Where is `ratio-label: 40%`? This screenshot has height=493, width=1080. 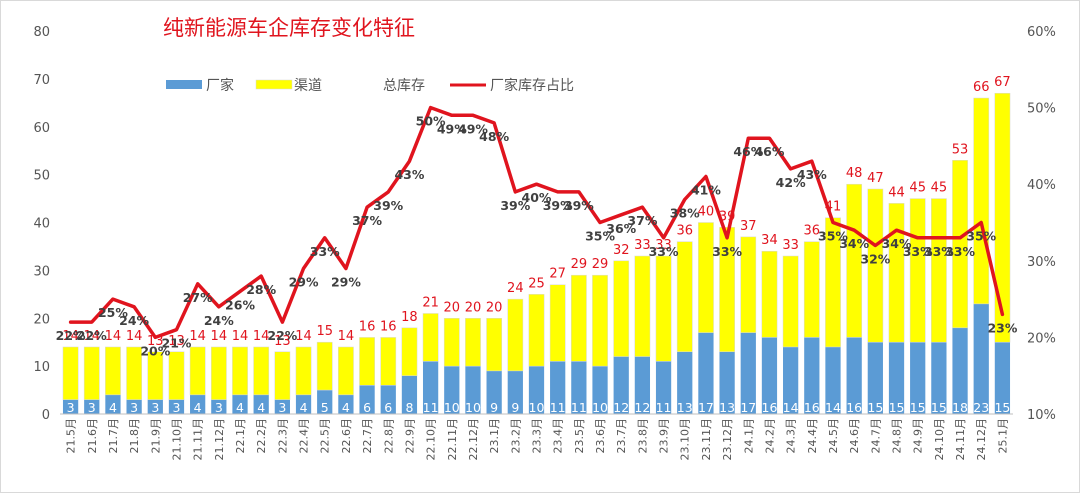
ratio-label: 40% is located at coordinates (537, 197).